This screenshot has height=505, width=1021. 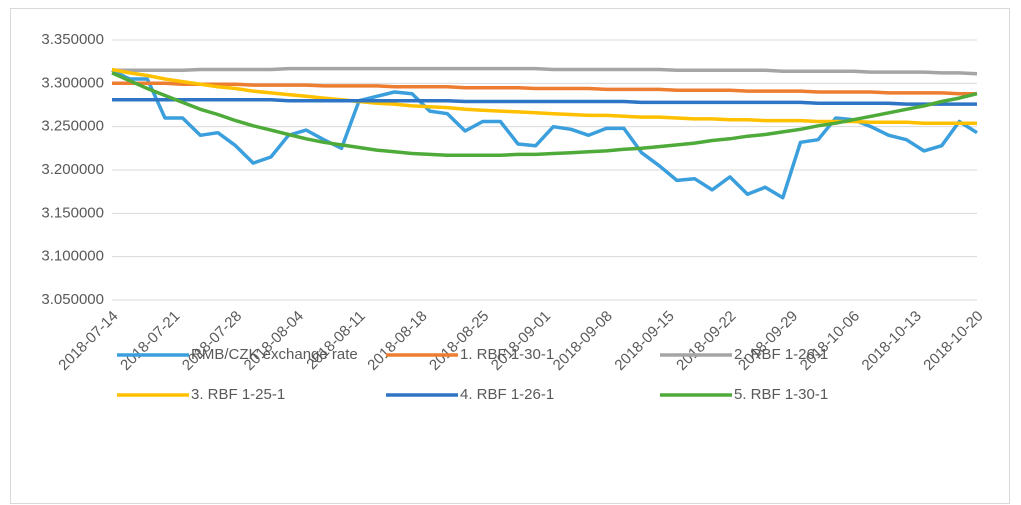 I want to click on legend-label: 4. RBF 1-26-1, so click(x=507, y=394).